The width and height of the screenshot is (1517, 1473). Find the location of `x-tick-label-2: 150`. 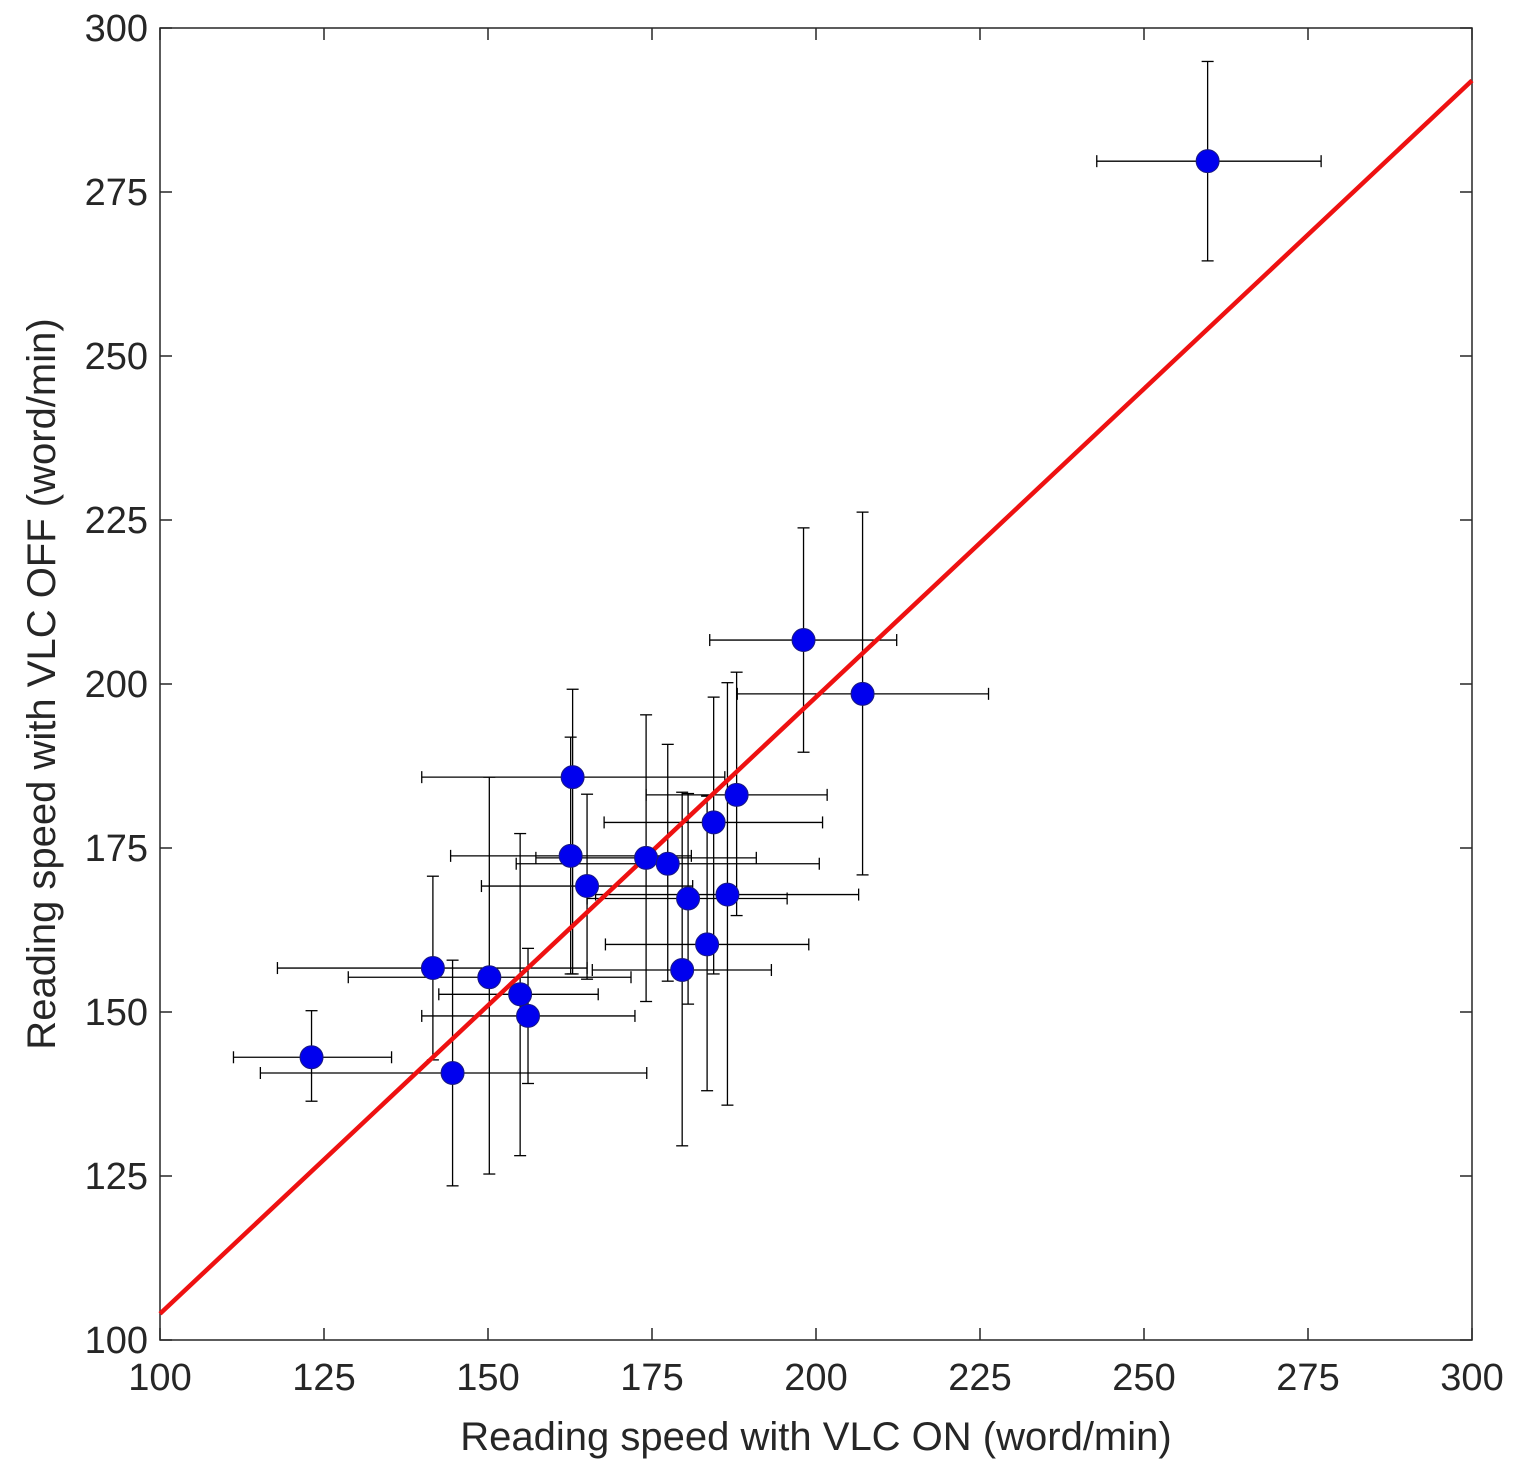

x-tick-label-2: 150 is located at coordinates (487, 1378).